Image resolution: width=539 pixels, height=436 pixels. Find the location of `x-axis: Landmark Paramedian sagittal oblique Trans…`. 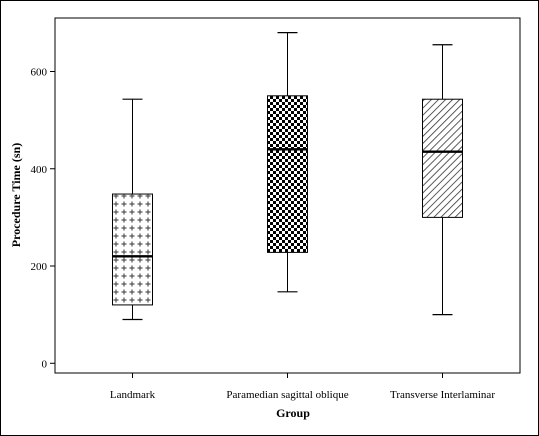

x-axis: Landmark Paramedian sagittal oblique Trans… is located at coordinates (302, 387).